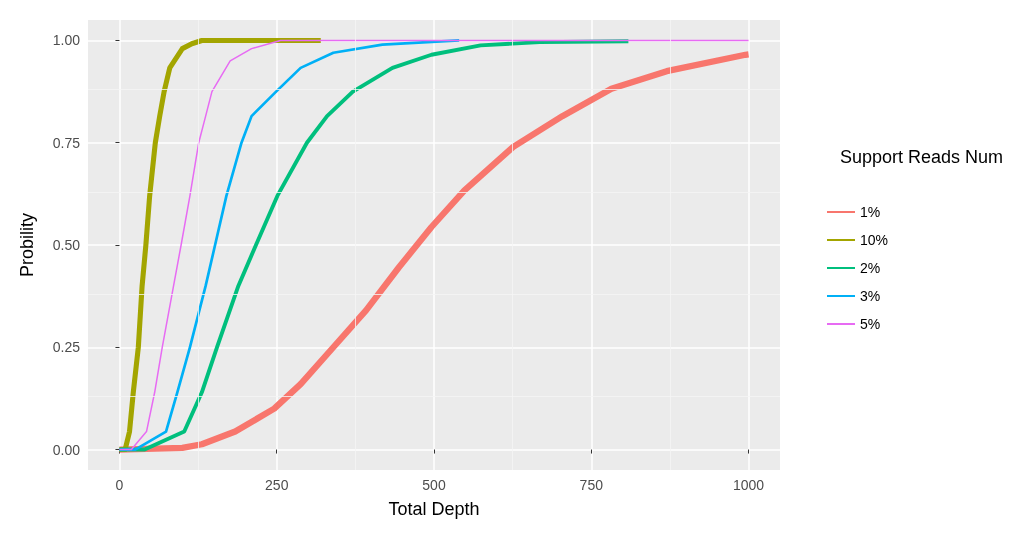 The image size is (1016, 536). Describe the element at coordinates (748, 485) in the screenshot. I see `x-tick-label: 1000` at that location.